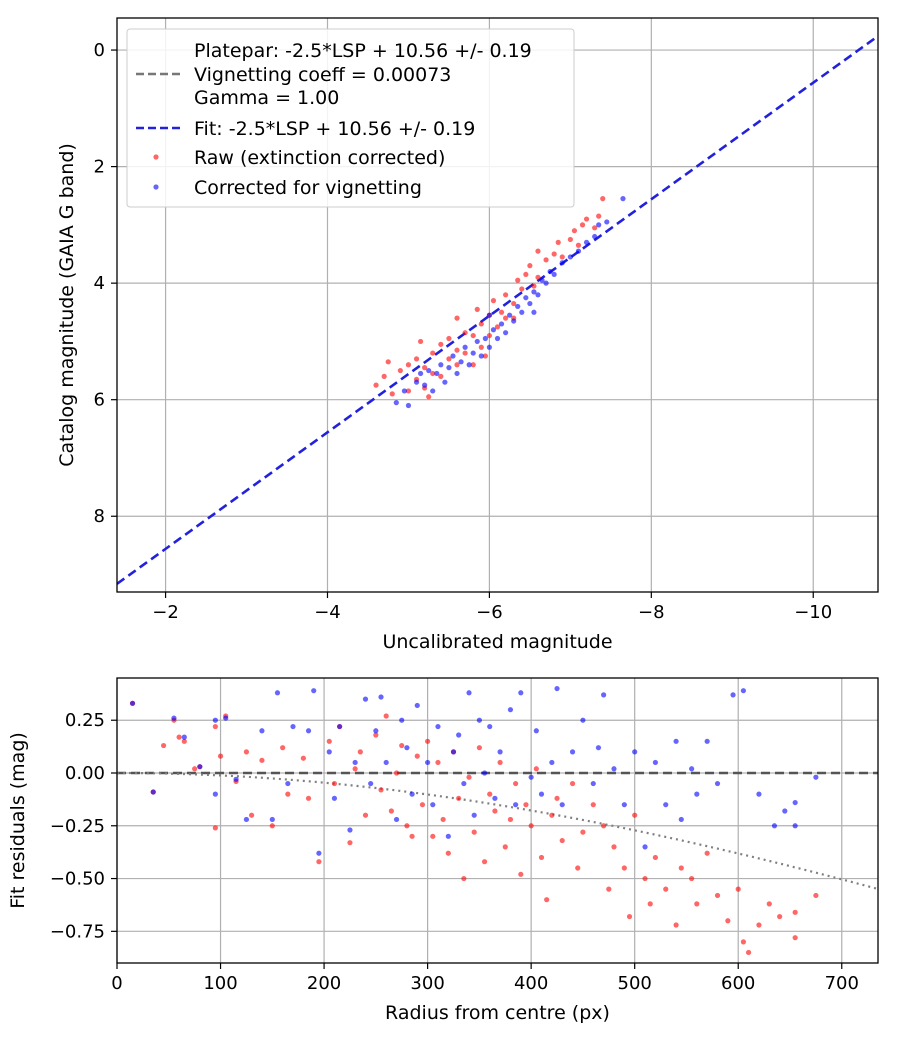  I want to click on legend-label-gamma: Gamma = 1.00, so click(266, 98).